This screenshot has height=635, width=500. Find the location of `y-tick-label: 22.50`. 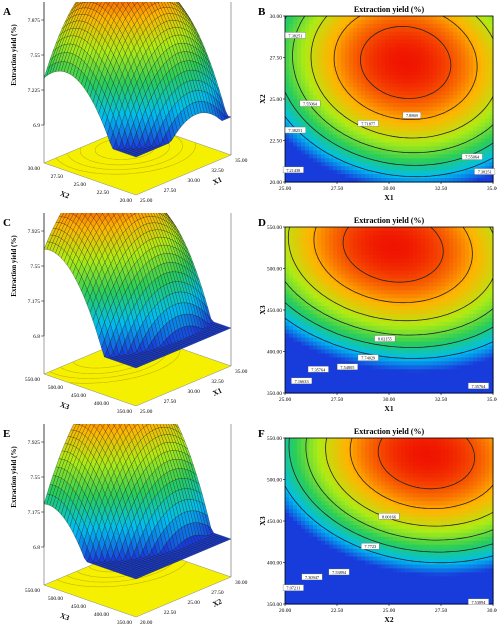

y-tick-label: 22.50 is located at coordinates (276, 142).